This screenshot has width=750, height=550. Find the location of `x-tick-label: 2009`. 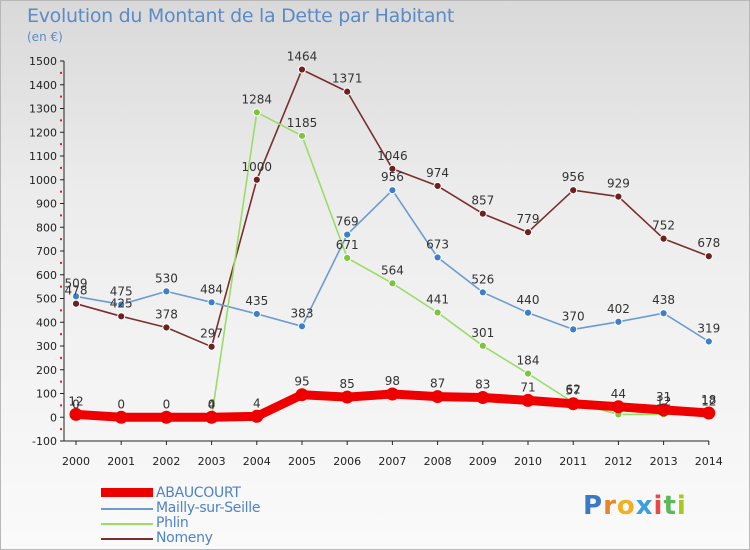

x-tick-label: 2009 is located at coordinates (483, 461).